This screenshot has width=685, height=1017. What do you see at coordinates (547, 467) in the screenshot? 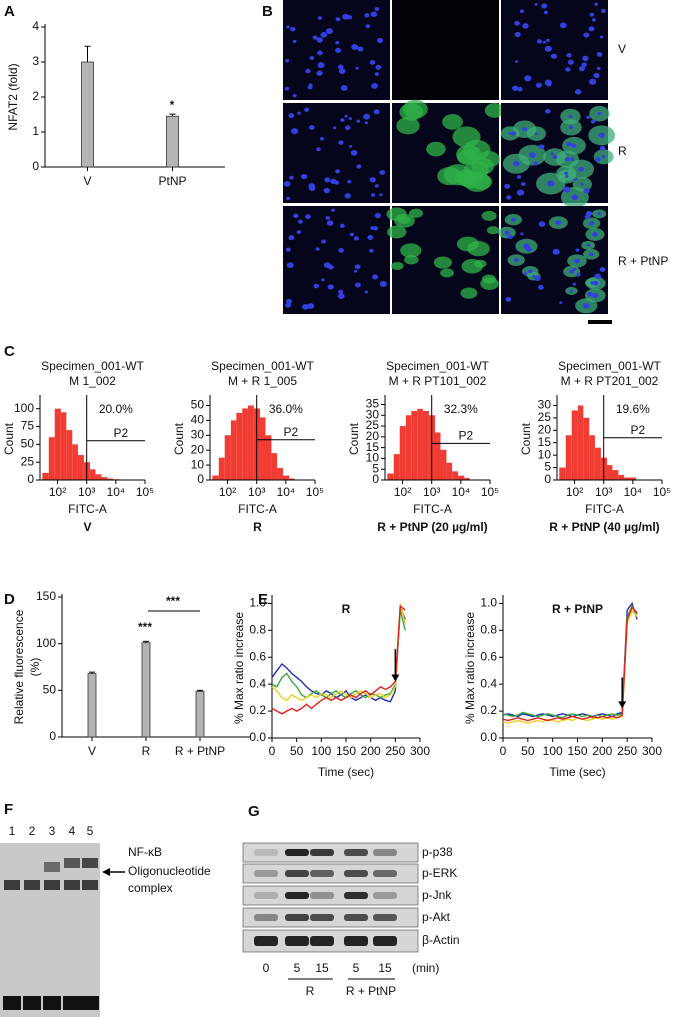
I see `y-tick-label: 5` at bounding box center [547, 467].